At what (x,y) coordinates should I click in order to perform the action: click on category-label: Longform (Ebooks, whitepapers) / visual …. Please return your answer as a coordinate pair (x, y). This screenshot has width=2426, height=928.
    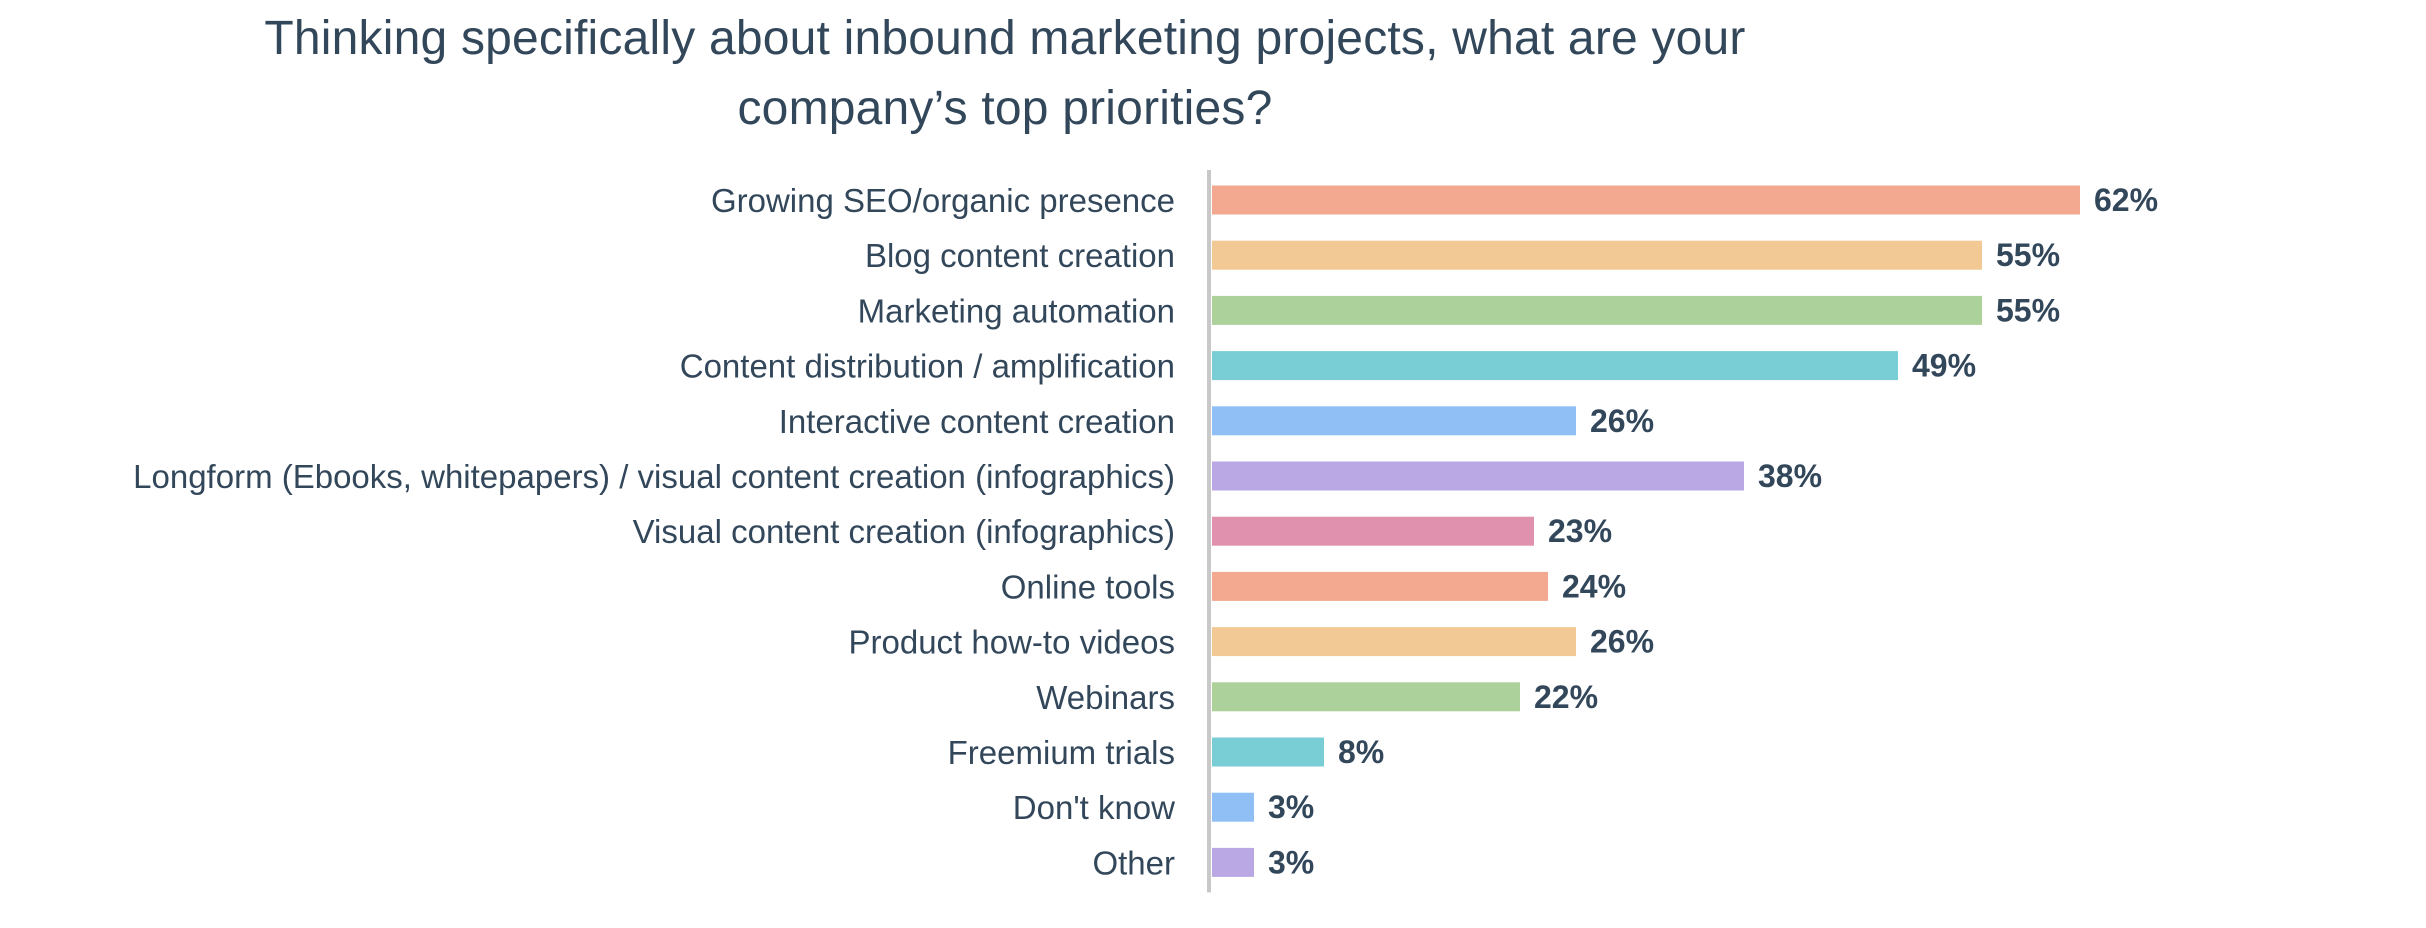
    Looking at the image, I should click on (654, 476).